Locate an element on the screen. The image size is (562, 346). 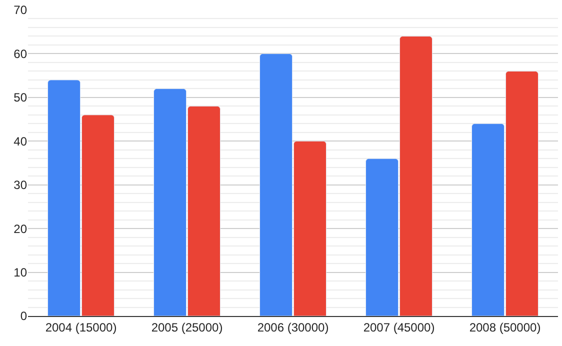
y-tick-label: 10 is located at coordinates (21, 272).